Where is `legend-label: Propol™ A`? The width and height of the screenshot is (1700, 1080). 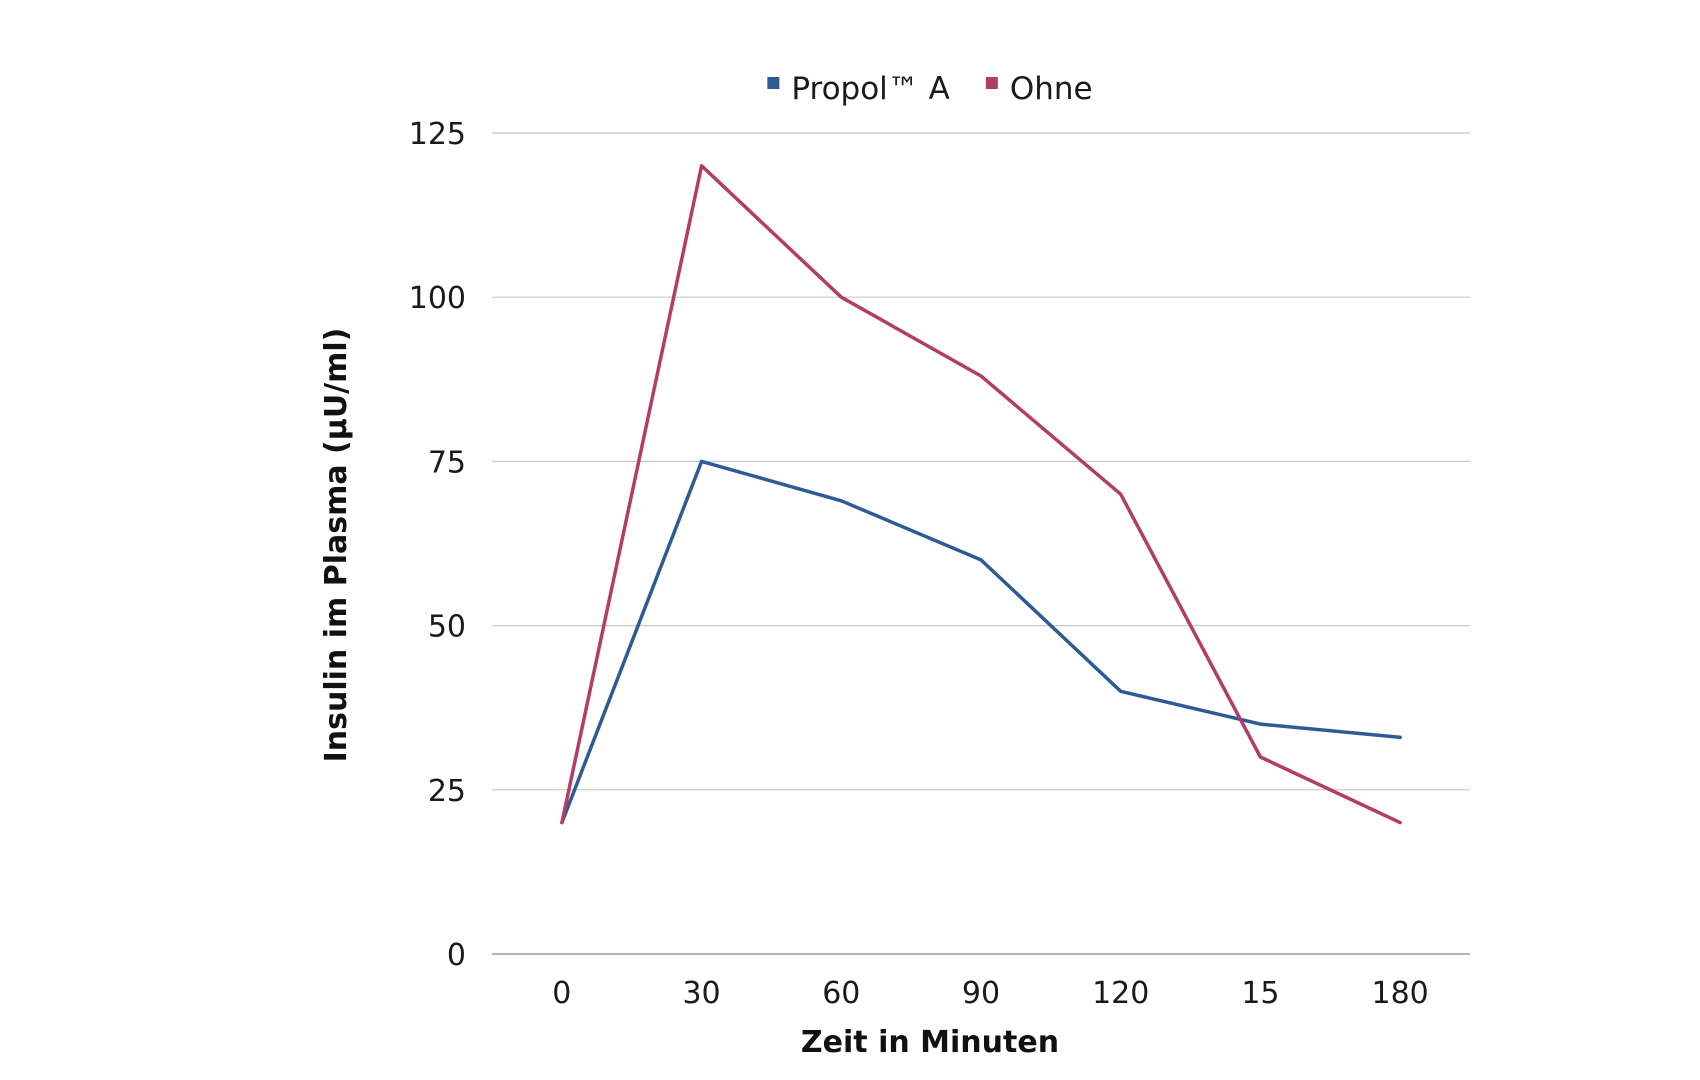
legend-label: Propol™ A is located at coordinates (870, 89).